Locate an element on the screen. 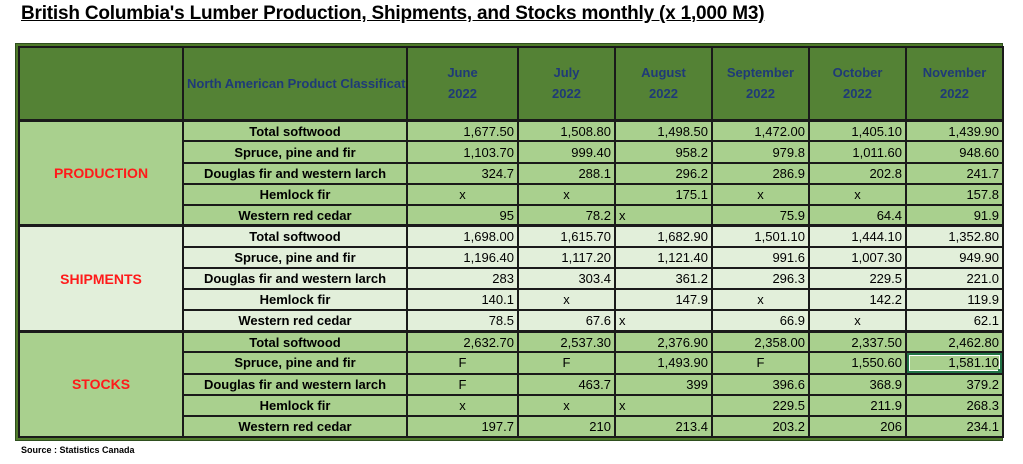 This screenshot has height=464, width=1023. value-cell: 210 is located at coordinates (566, 426).